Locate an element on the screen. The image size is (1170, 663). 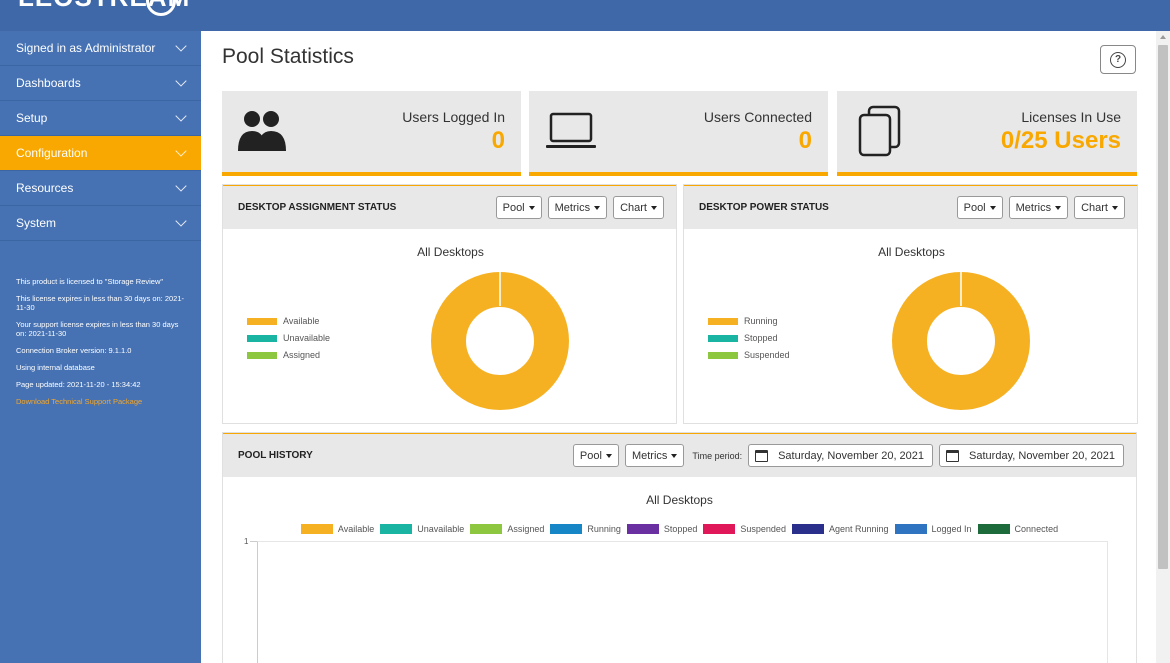
users-connected-card: Users Connected 0 is located at coordinates (678, 133).